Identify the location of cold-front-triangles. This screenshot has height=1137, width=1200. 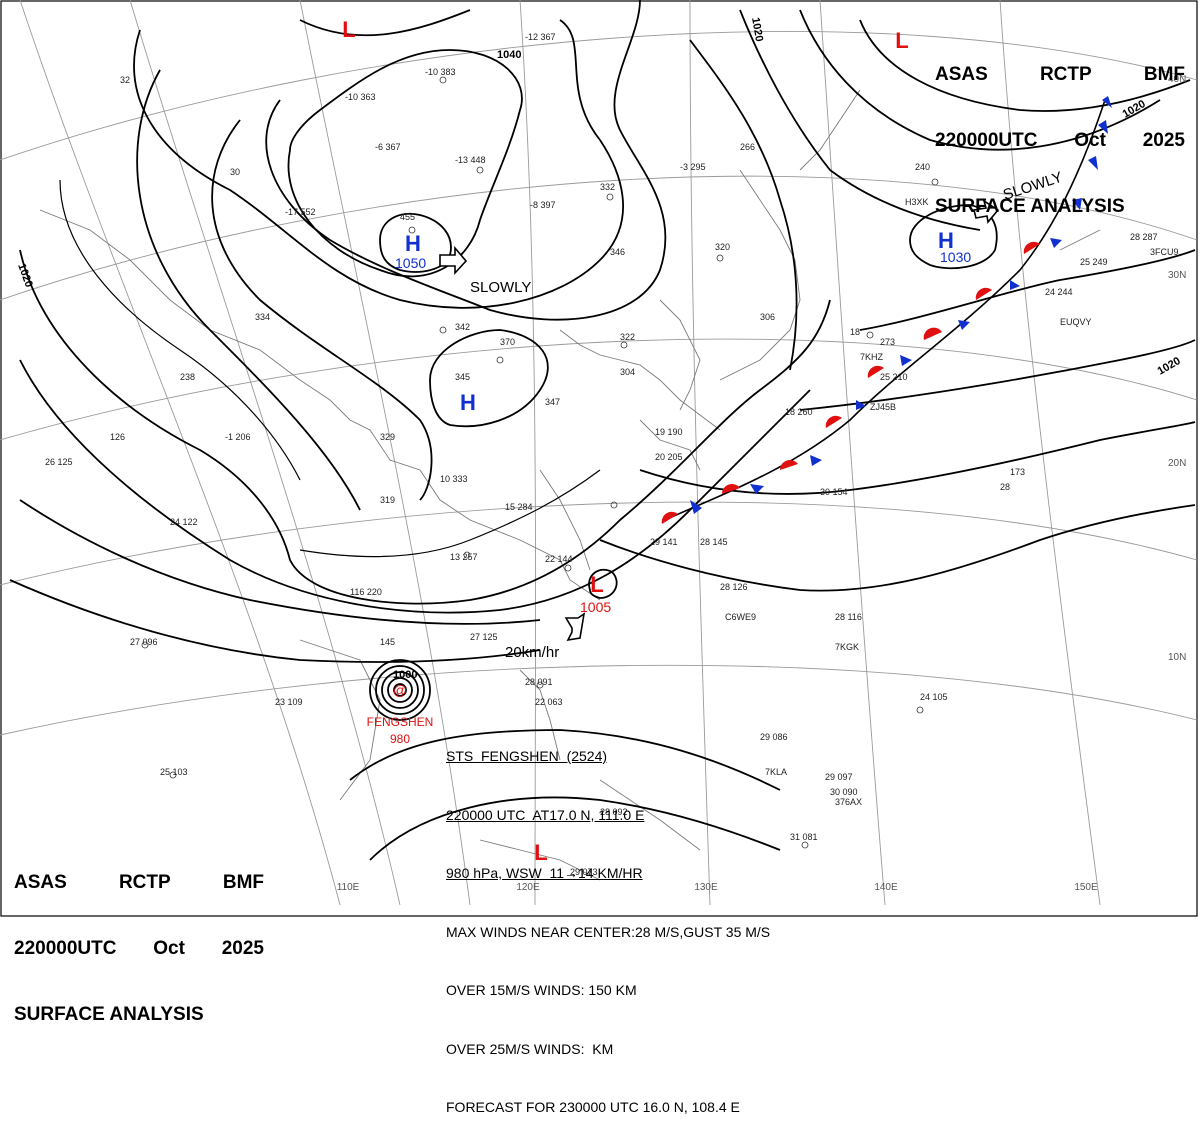
(901, 305).